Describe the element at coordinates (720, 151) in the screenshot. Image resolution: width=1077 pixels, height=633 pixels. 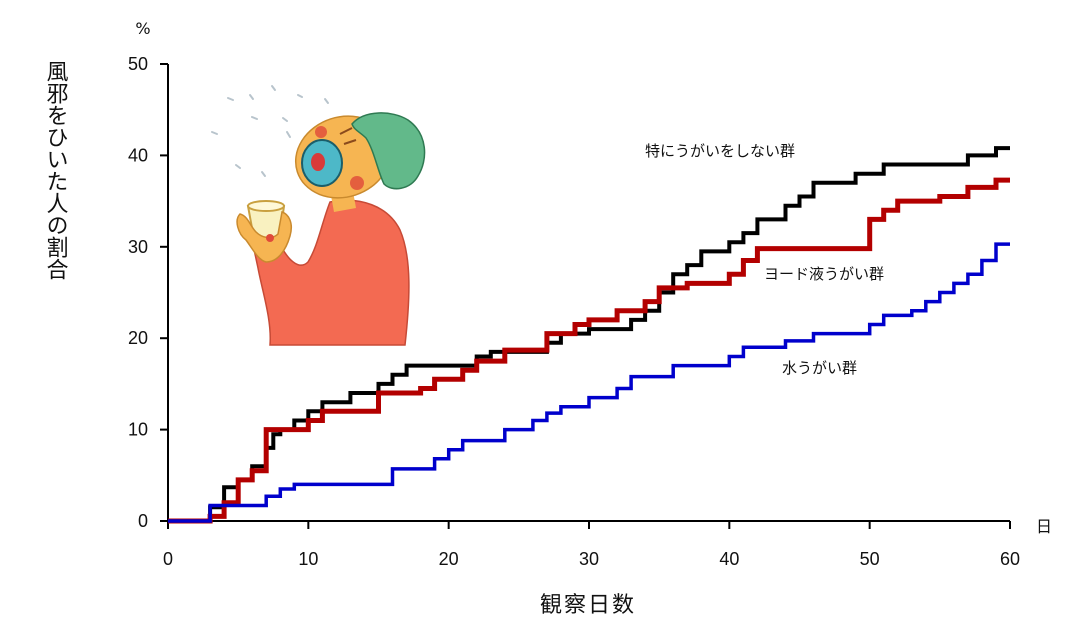
I see `annotation-no-gargle: 特にうがいをしない群` at that location.